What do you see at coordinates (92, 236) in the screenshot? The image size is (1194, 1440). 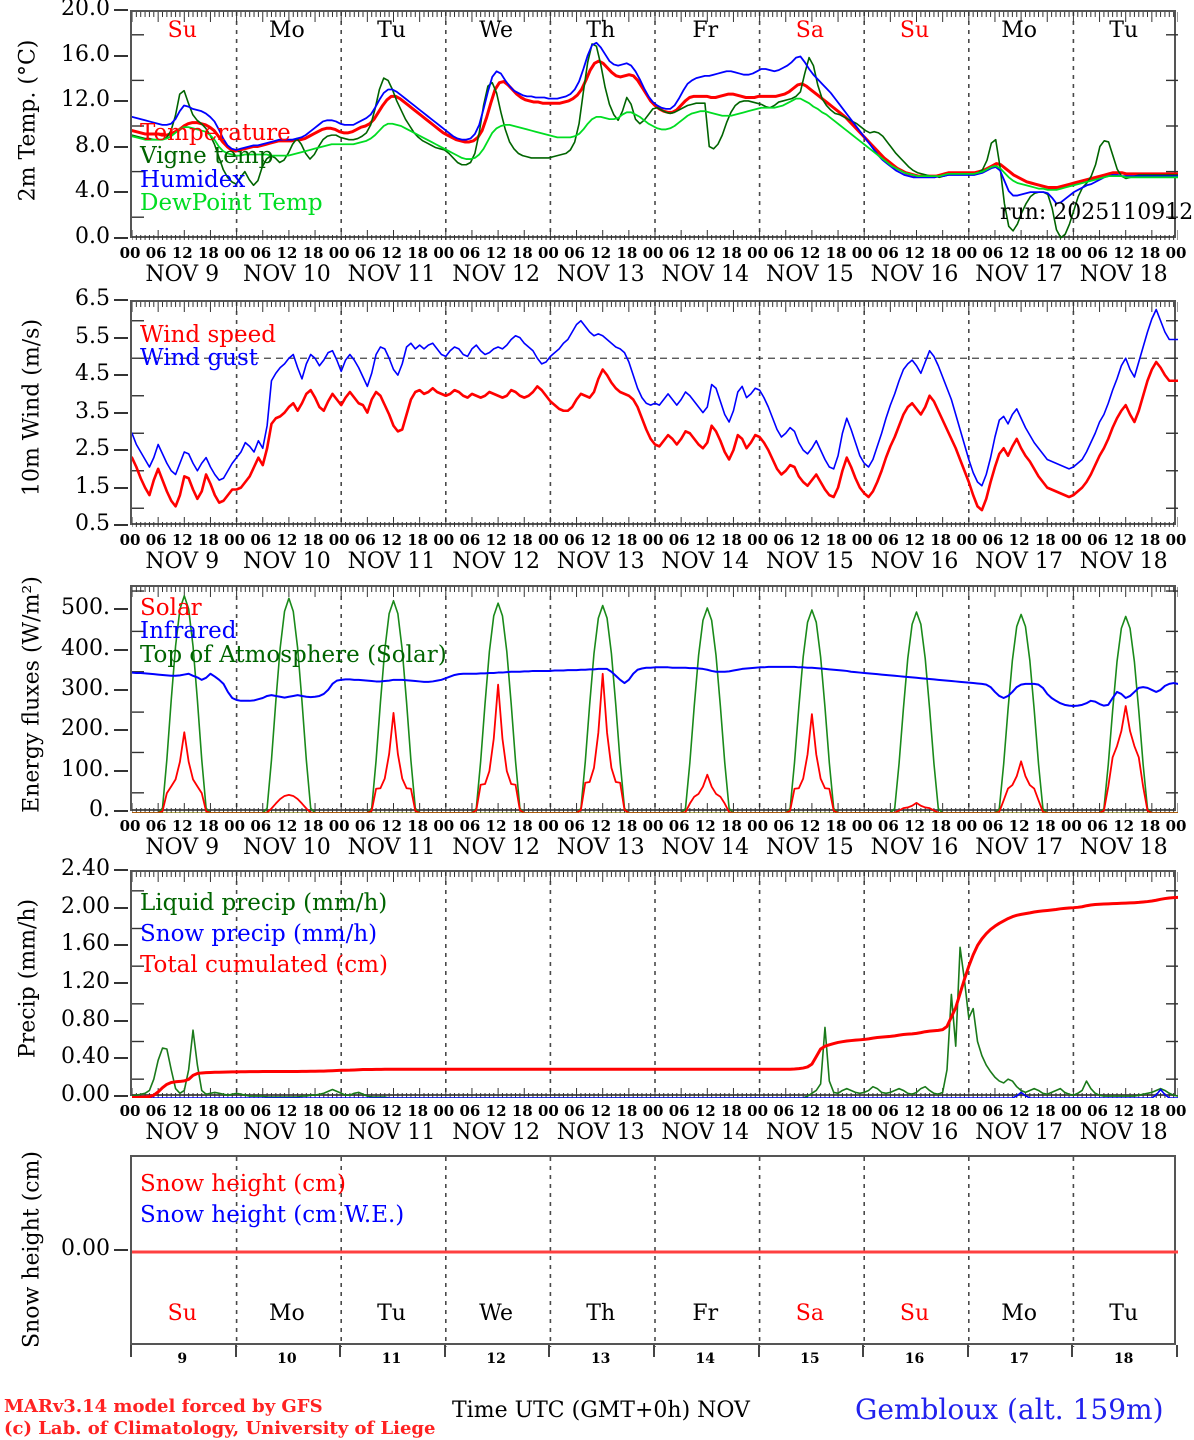 I see `y-tick-label: 0.0` at bounding box center [92, 236].